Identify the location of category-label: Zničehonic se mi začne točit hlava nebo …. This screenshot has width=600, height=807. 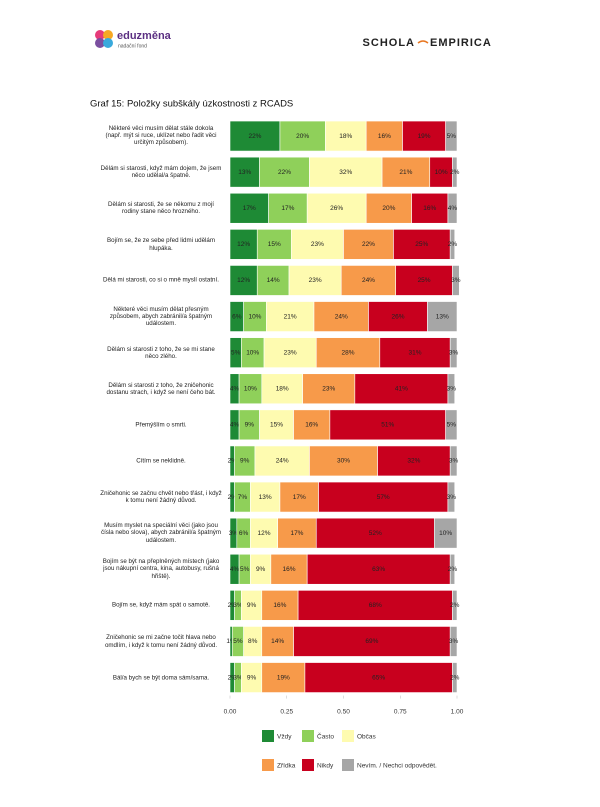
(161, 641).